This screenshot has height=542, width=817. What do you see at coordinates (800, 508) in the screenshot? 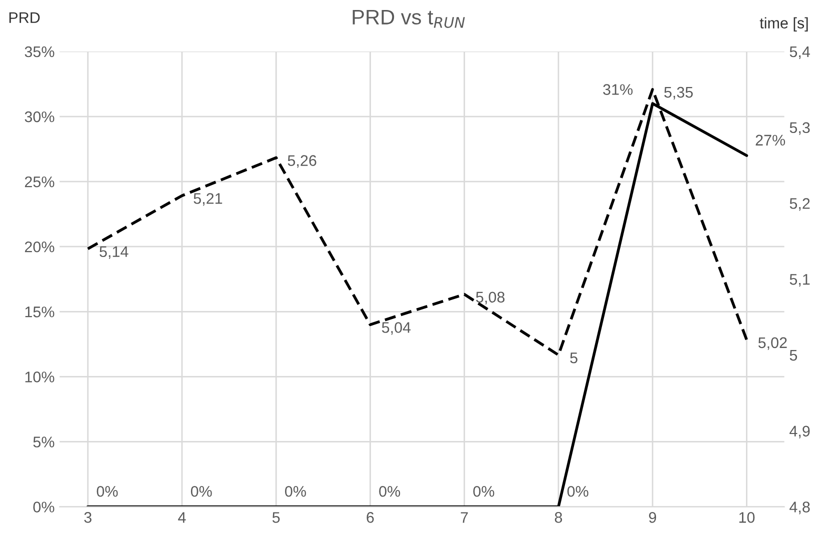
I see `y2-tick-label: 4,8` at bounding box center [800, 508].